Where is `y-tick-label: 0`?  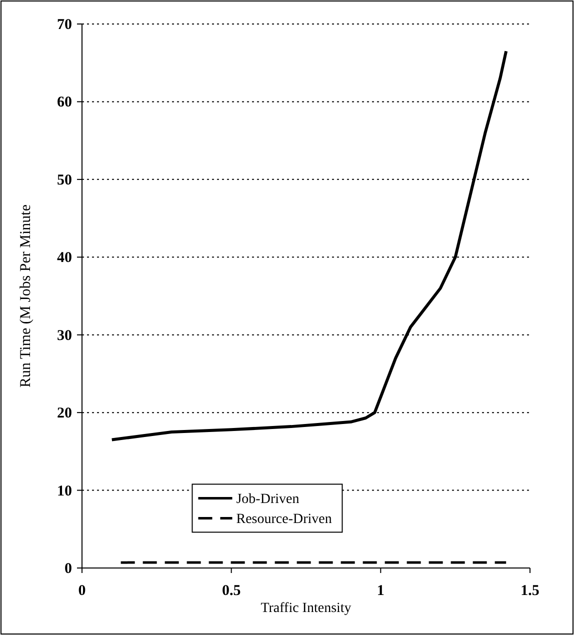
y-tick-label: 0 is located at coordinates (68, 569).